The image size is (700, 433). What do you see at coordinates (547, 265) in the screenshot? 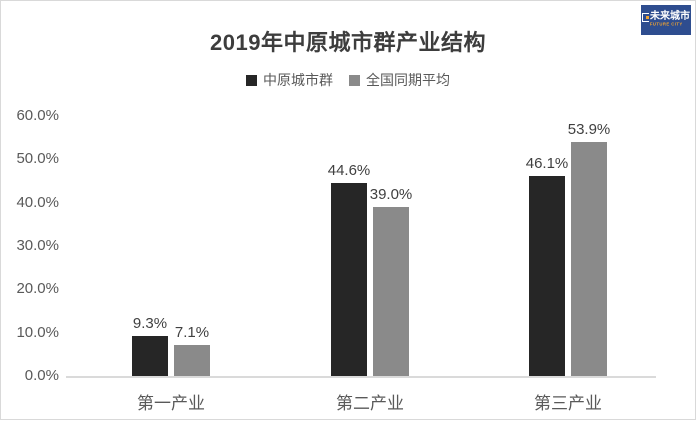
I see `bar-primary: 46.1%` at bounding box center [547, 265].